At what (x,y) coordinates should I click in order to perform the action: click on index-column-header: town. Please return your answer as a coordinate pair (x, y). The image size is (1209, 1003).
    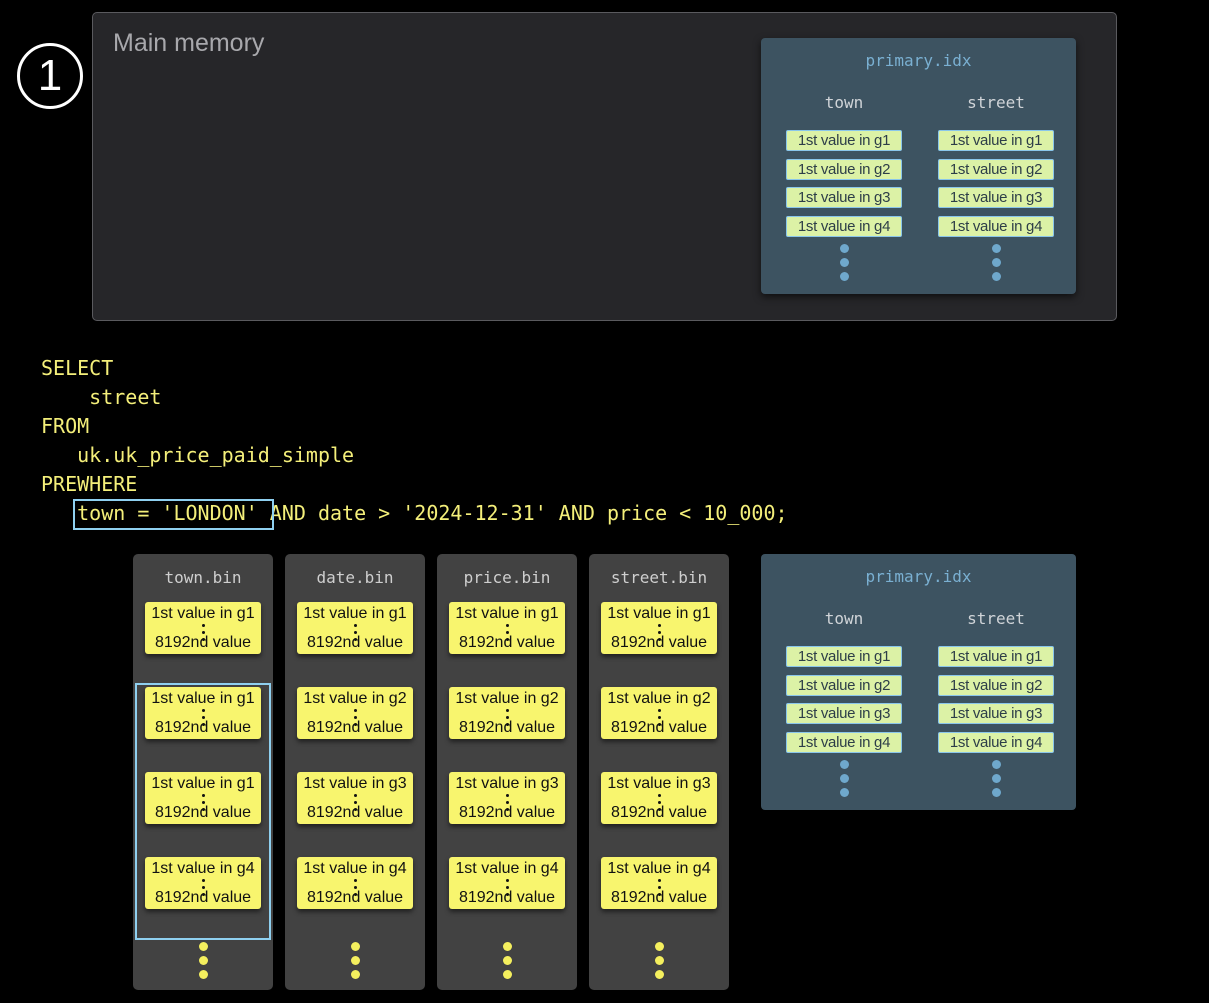
    Looking at the image, I should click on (844, 102).